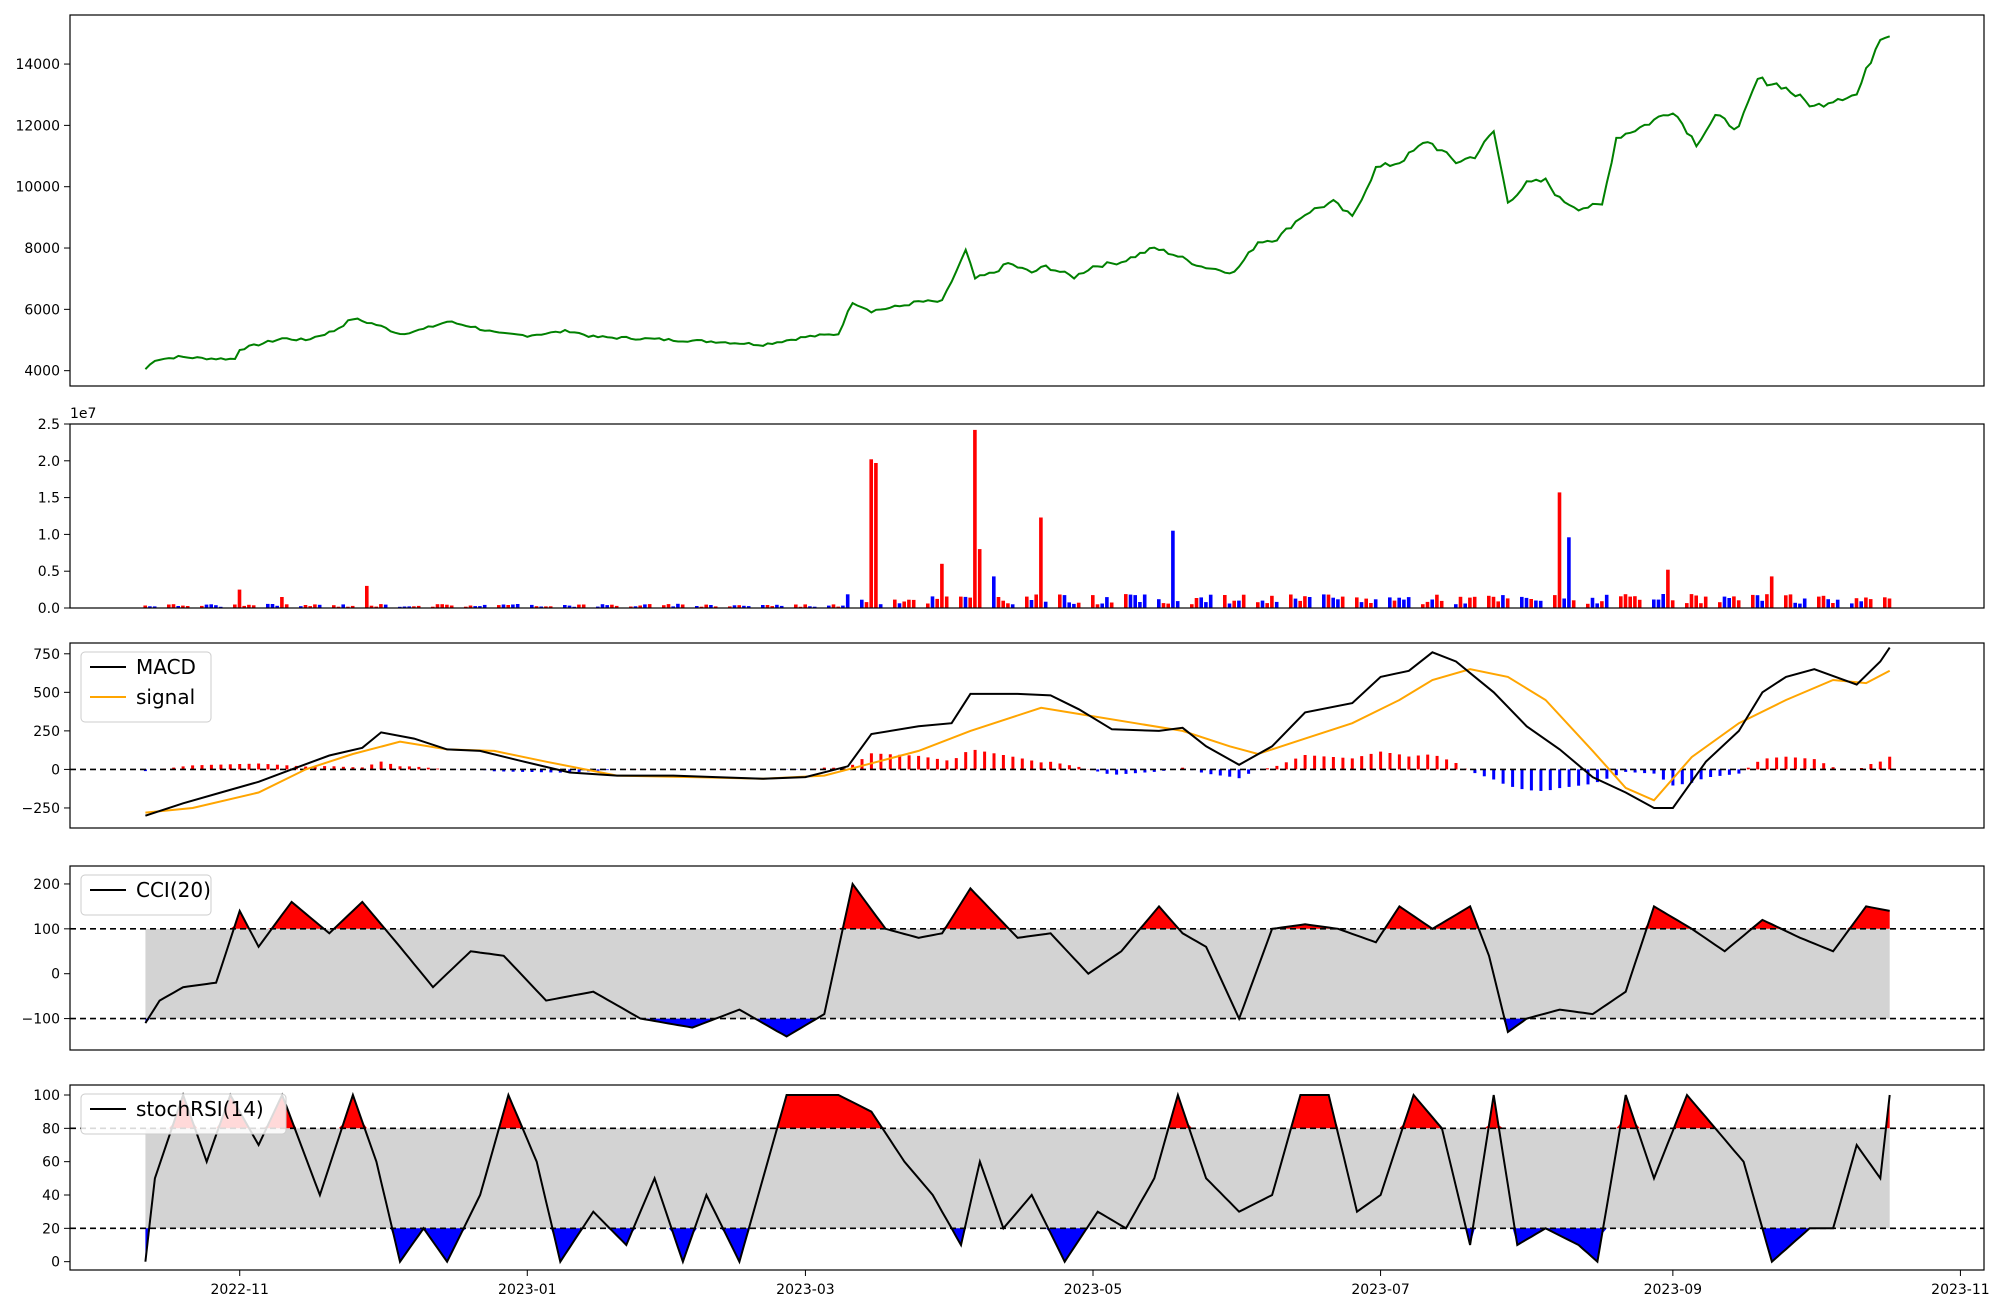  I want to click on signal-line, so click(1017, 740).